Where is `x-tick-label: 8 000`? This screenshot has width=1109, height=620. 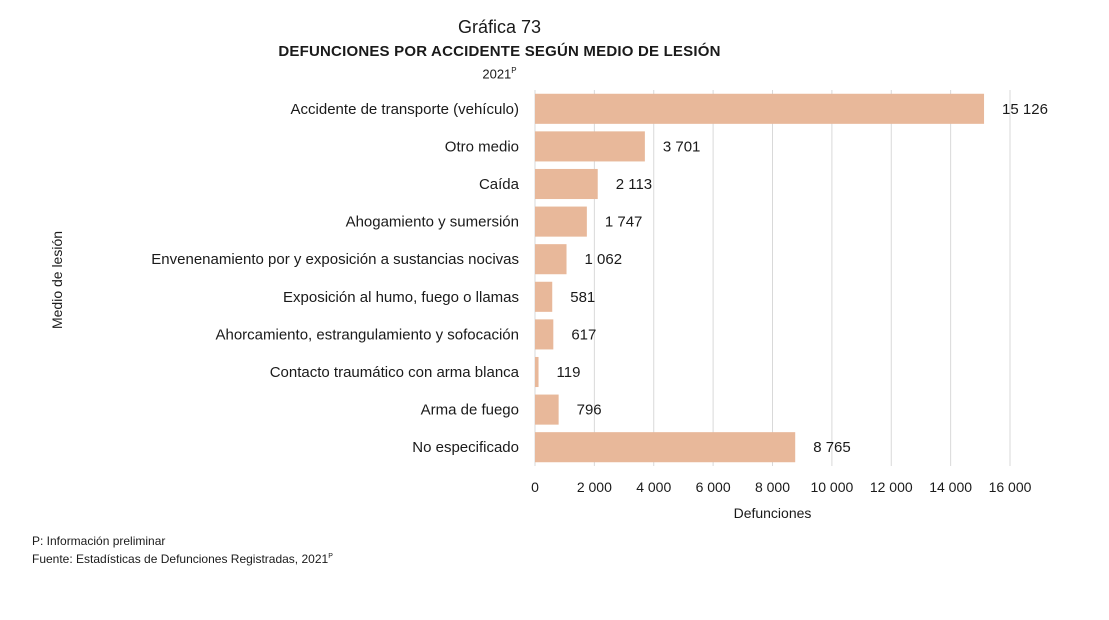 x-tick-label: 8 000 is located at coordinates (772, 487).